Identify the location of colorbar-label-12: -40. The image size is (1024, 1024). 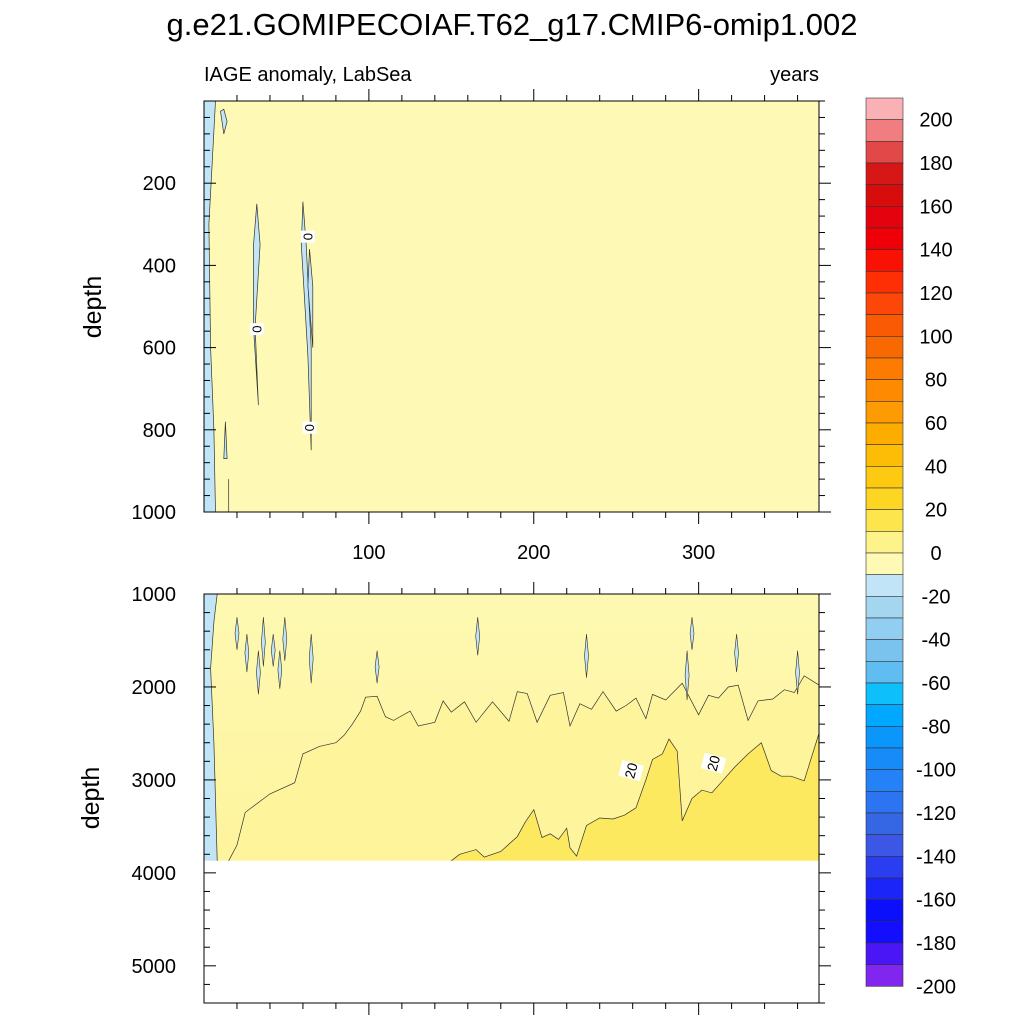
(936, 641).